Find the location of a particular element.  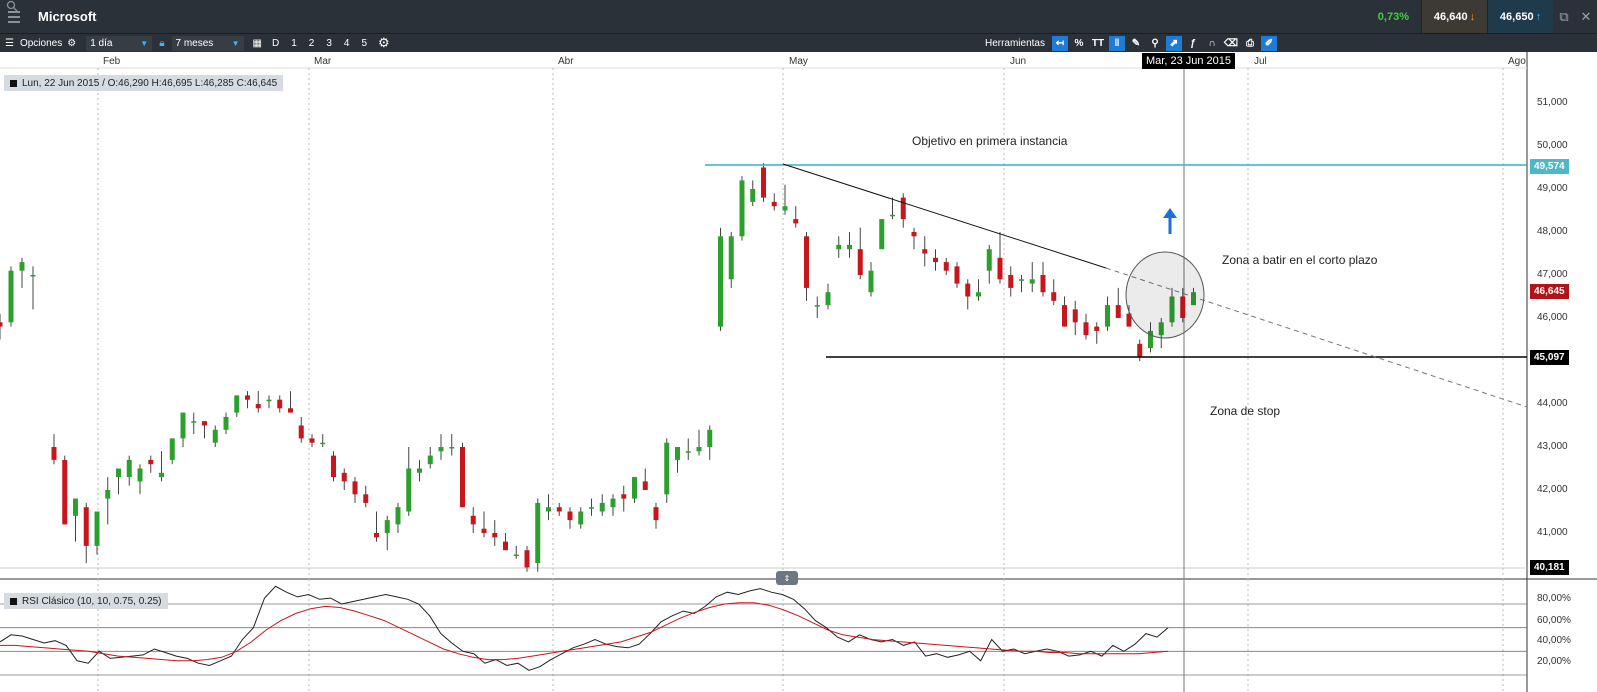

options-button: ☰ Opciones ⚙ is located at coordinates (40, 43).